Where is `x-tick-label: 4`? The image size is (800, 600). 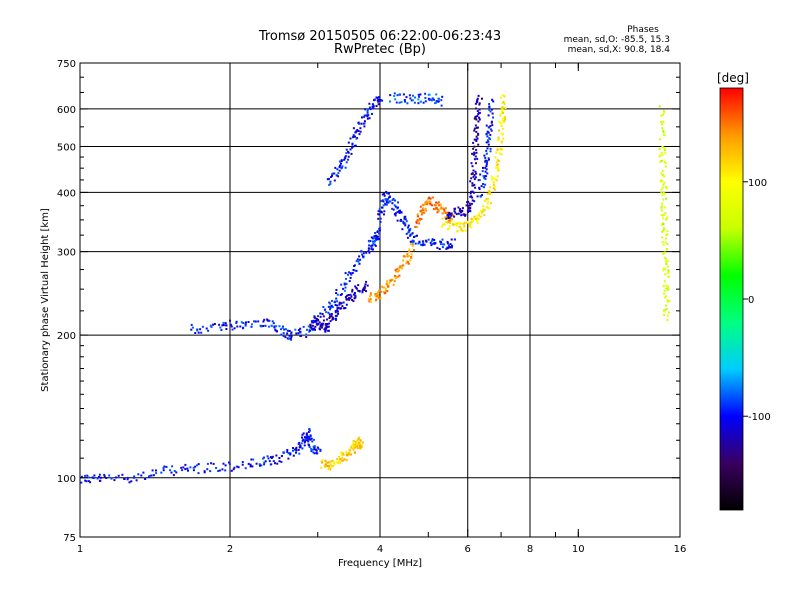 x-tick-label: 4 is located at coordinates (380, 549).